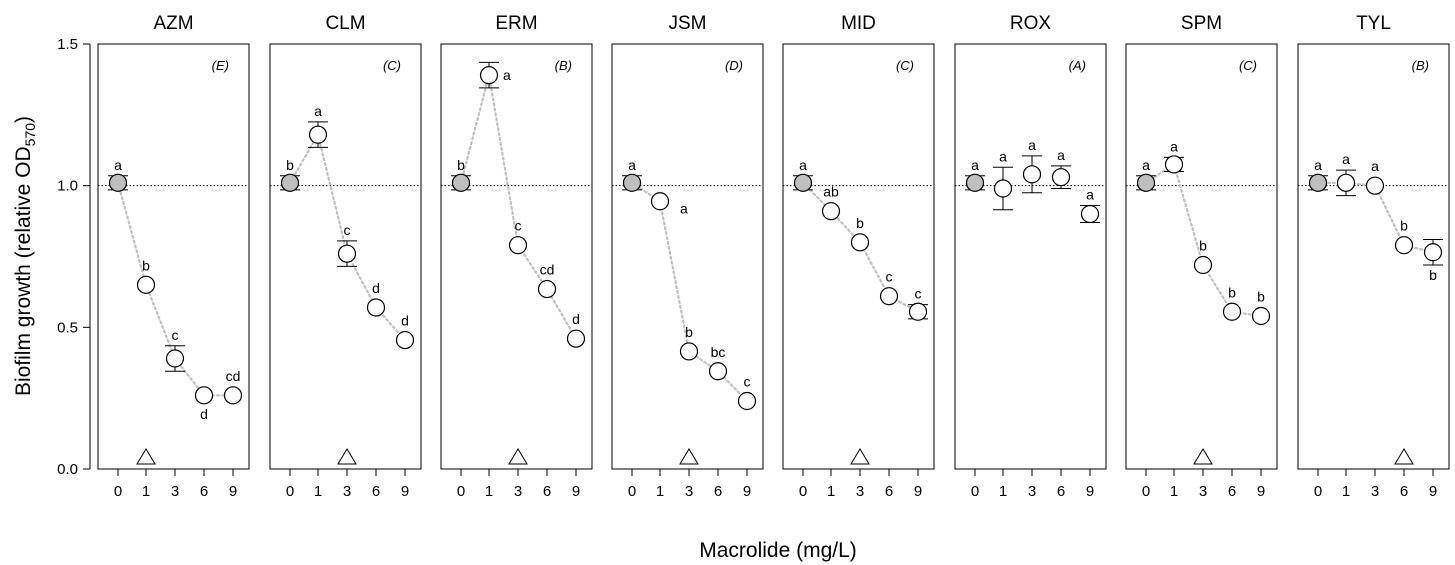 The image size is (1455, 565). I want to click on group-label: (A), so click(1077, 65).